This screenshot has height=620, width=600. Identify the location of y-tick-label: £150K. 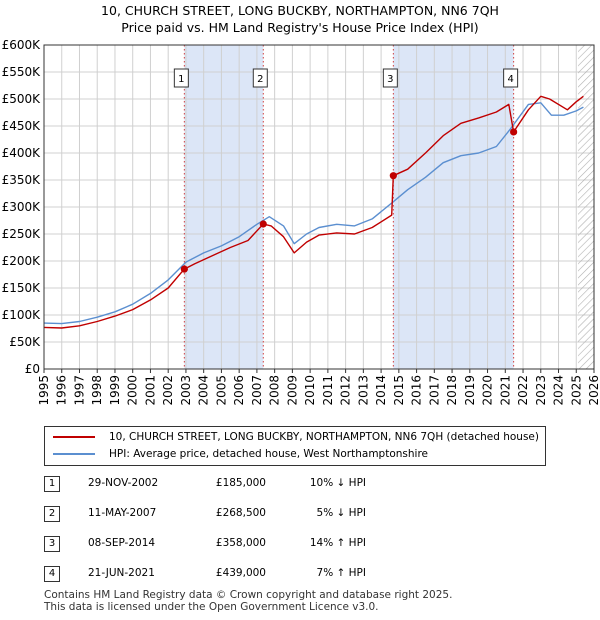
(22, 288).